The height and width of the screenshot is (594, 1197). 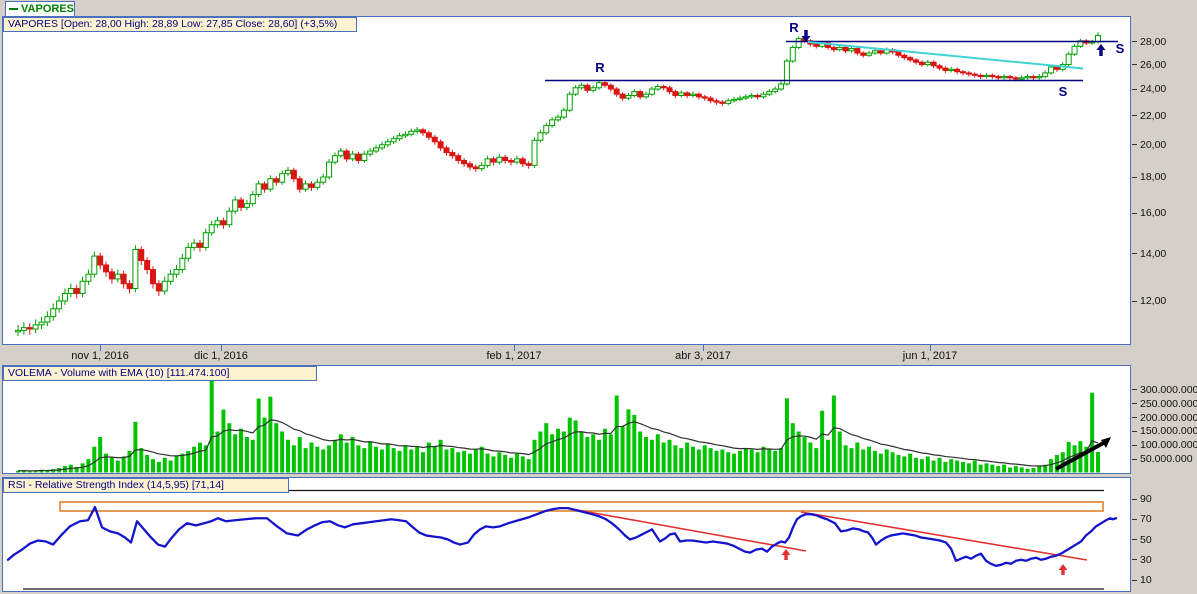 I want to click on volume-trend-arrow, so click(x=1081, y=455).